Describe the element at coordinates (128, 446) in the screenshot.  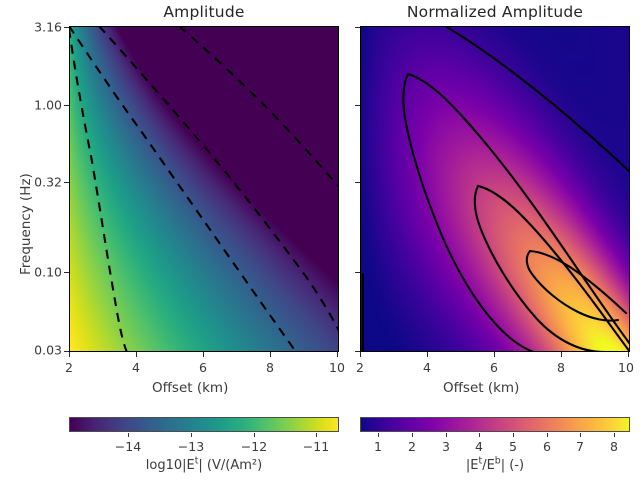
I see `colorbar-tick-label-n14: −14` at that location.